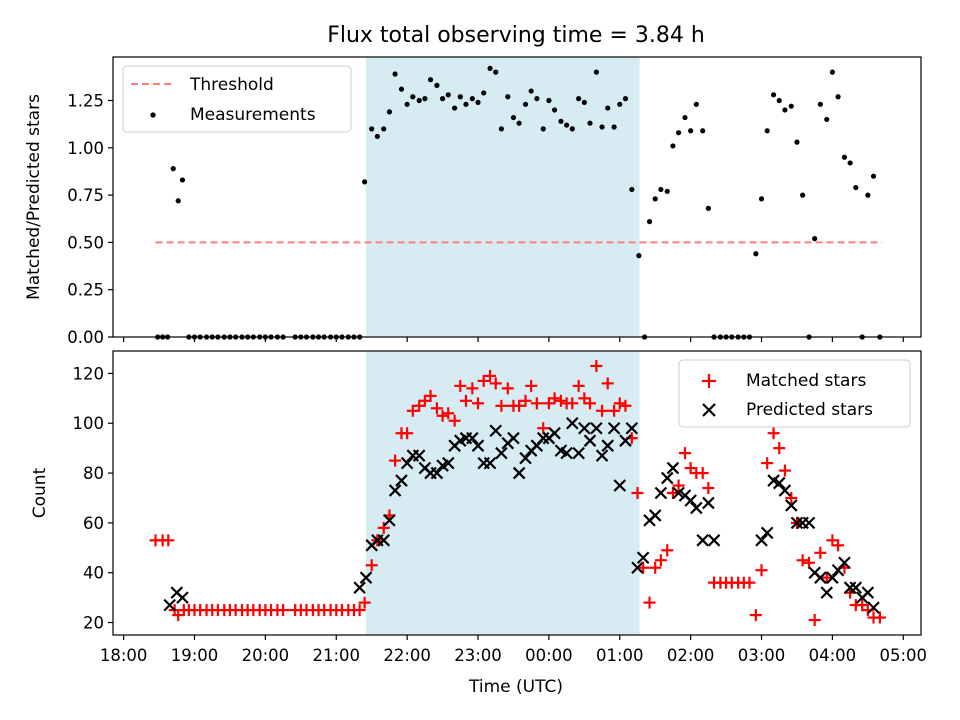 The height and width of the screenshot is (720, 960). What do you see at coordinates (266, 655) in the screenshot?
I see `xtick-label: 20:00` at bounding box center [266, 655].